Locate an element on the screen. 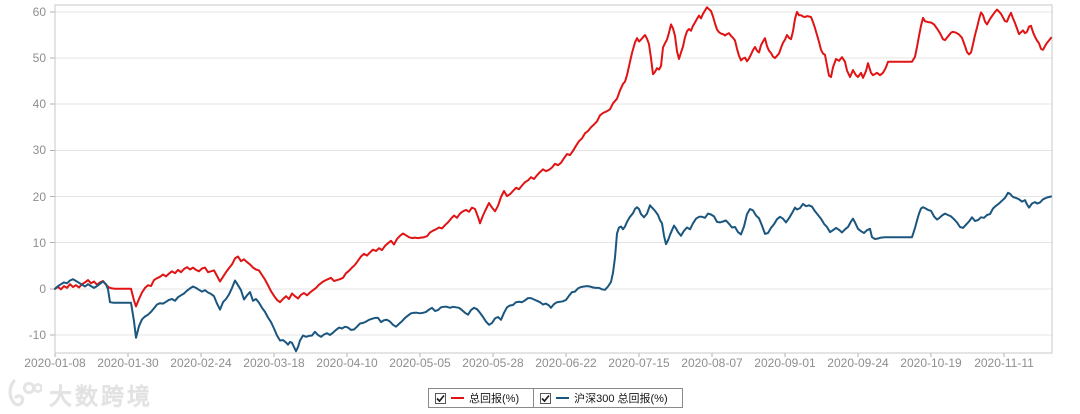 The width and height of the screenshot is (1080, 414). x-axis-label: 2020-11-11 is located at coordinates (1004, 363).